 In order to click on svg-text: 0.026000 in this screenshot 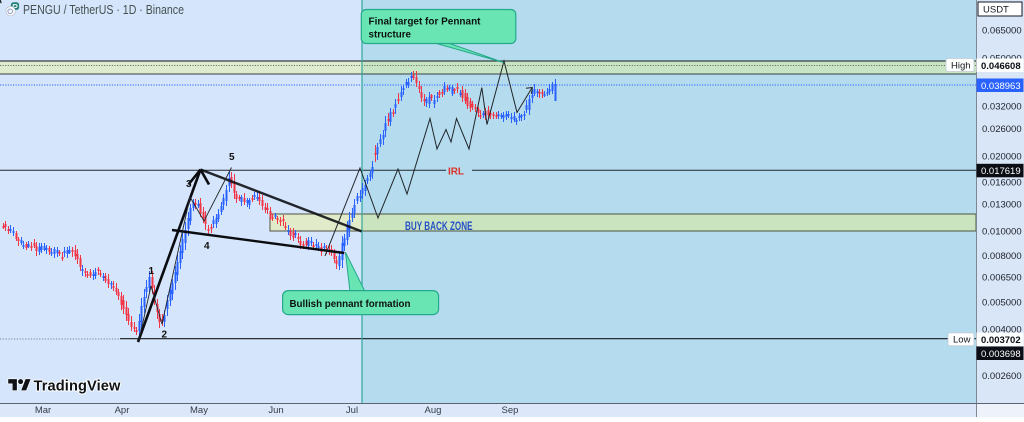, I will do `click(1002, 129)`.